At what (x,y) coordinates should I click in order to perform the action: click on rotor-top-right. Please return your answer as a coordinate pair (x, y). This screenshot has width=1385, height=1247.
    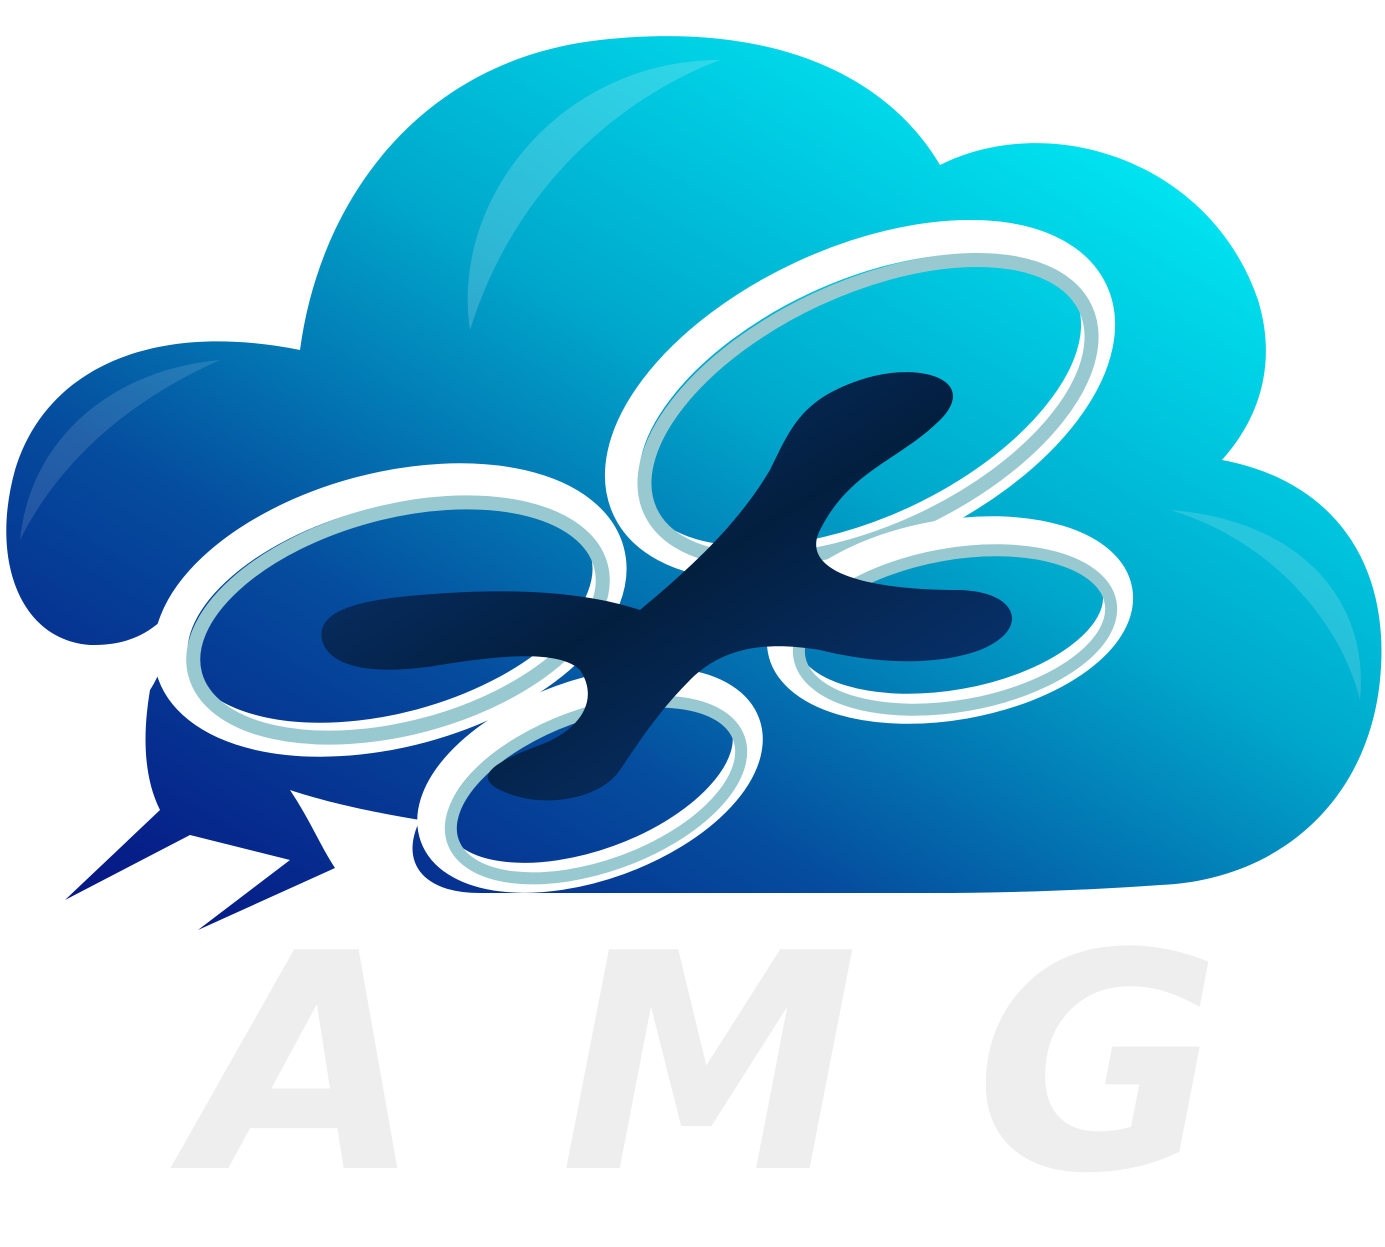
    Looking at the image, I should click on (860, 400).